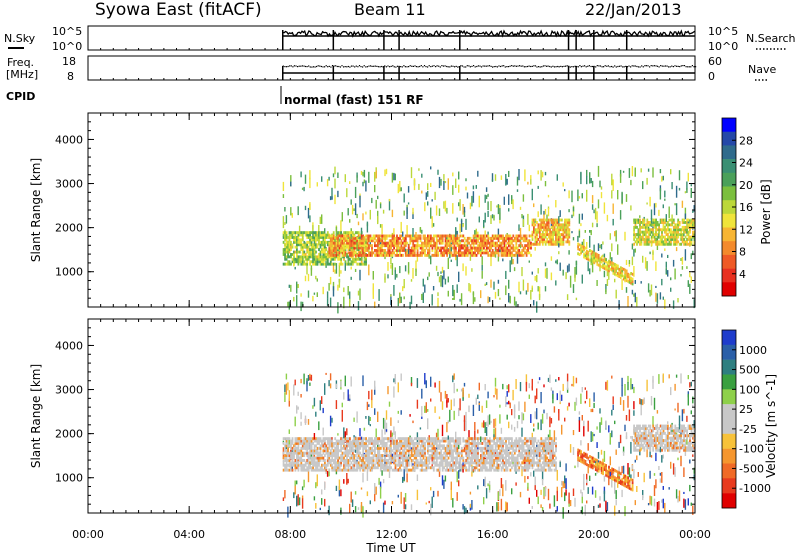  I want to click on station-title: Syowa East (fitACF), so click(178, 10).